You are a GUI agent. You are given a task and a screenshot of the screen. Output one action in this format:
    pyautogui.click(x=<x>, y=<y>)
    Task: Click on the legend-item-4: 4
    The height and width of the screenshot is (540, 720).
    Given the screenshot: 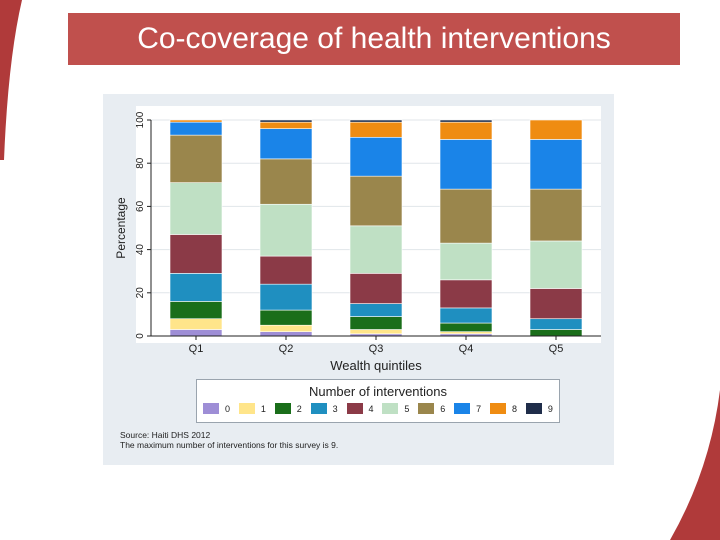 What is the action you would take?
    pyautogui.click(x=360, y=408)
    